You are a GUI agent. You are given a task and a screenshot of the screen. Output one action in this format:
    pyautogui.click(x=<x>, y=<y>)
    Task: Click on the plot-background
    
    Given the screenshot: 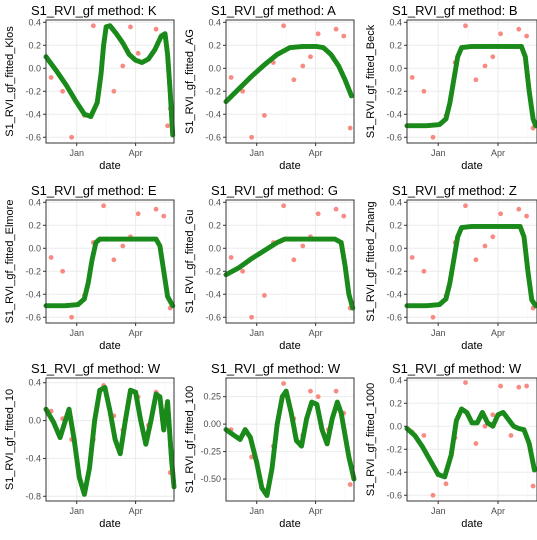 What is the action you would take?
    pyautogui.click(x=110, y=261)
    